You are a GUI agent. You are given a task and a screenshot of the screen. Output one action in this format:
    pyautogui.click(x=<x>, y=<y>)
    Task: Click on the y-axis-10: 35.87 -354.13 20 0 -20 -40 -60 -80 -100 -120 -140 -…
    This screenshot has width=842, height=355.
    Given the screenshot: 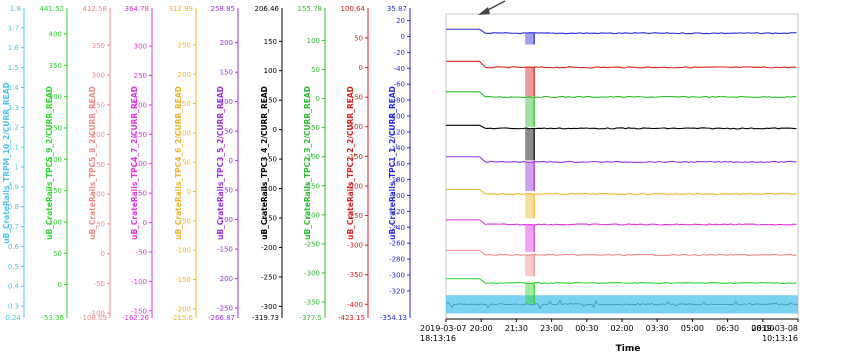 What is the action you would take?
    pyautogui.click(x=395, y=163)
    